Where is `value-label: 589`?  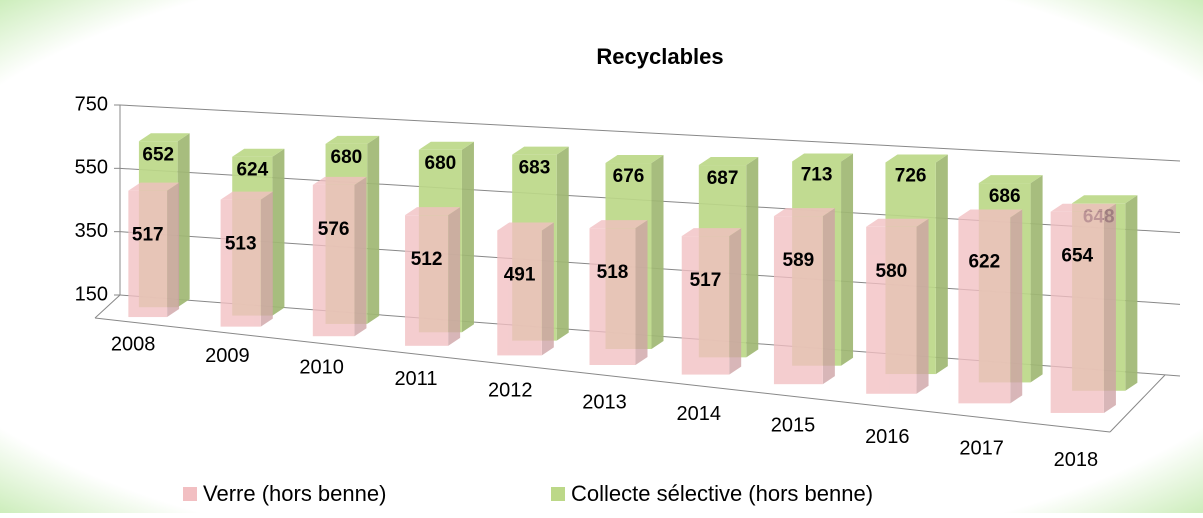
value-label: 589 is located at coordinates (799, 260).